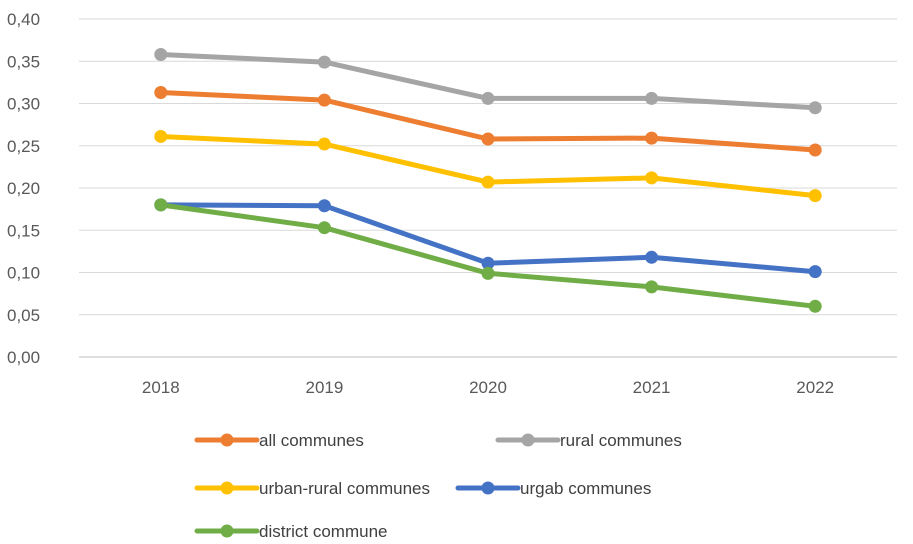 The image size is (913, 544). Describe the element at coordinates (23, 146) in the screenshot. I see `y-tick-label: 0,25` at that location.